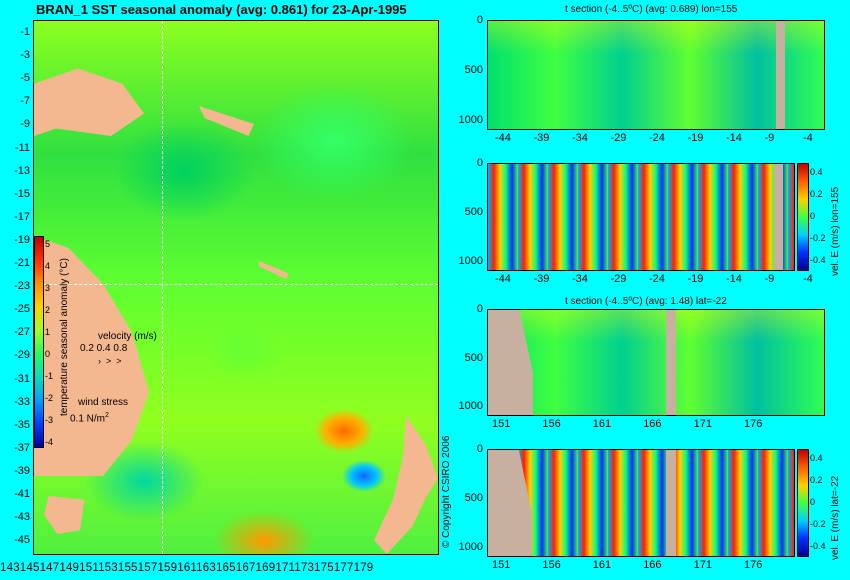  Describe the element at coordinates (641, 217) in the screenshot. I see `panel2-vel-section-lon155` at that location.